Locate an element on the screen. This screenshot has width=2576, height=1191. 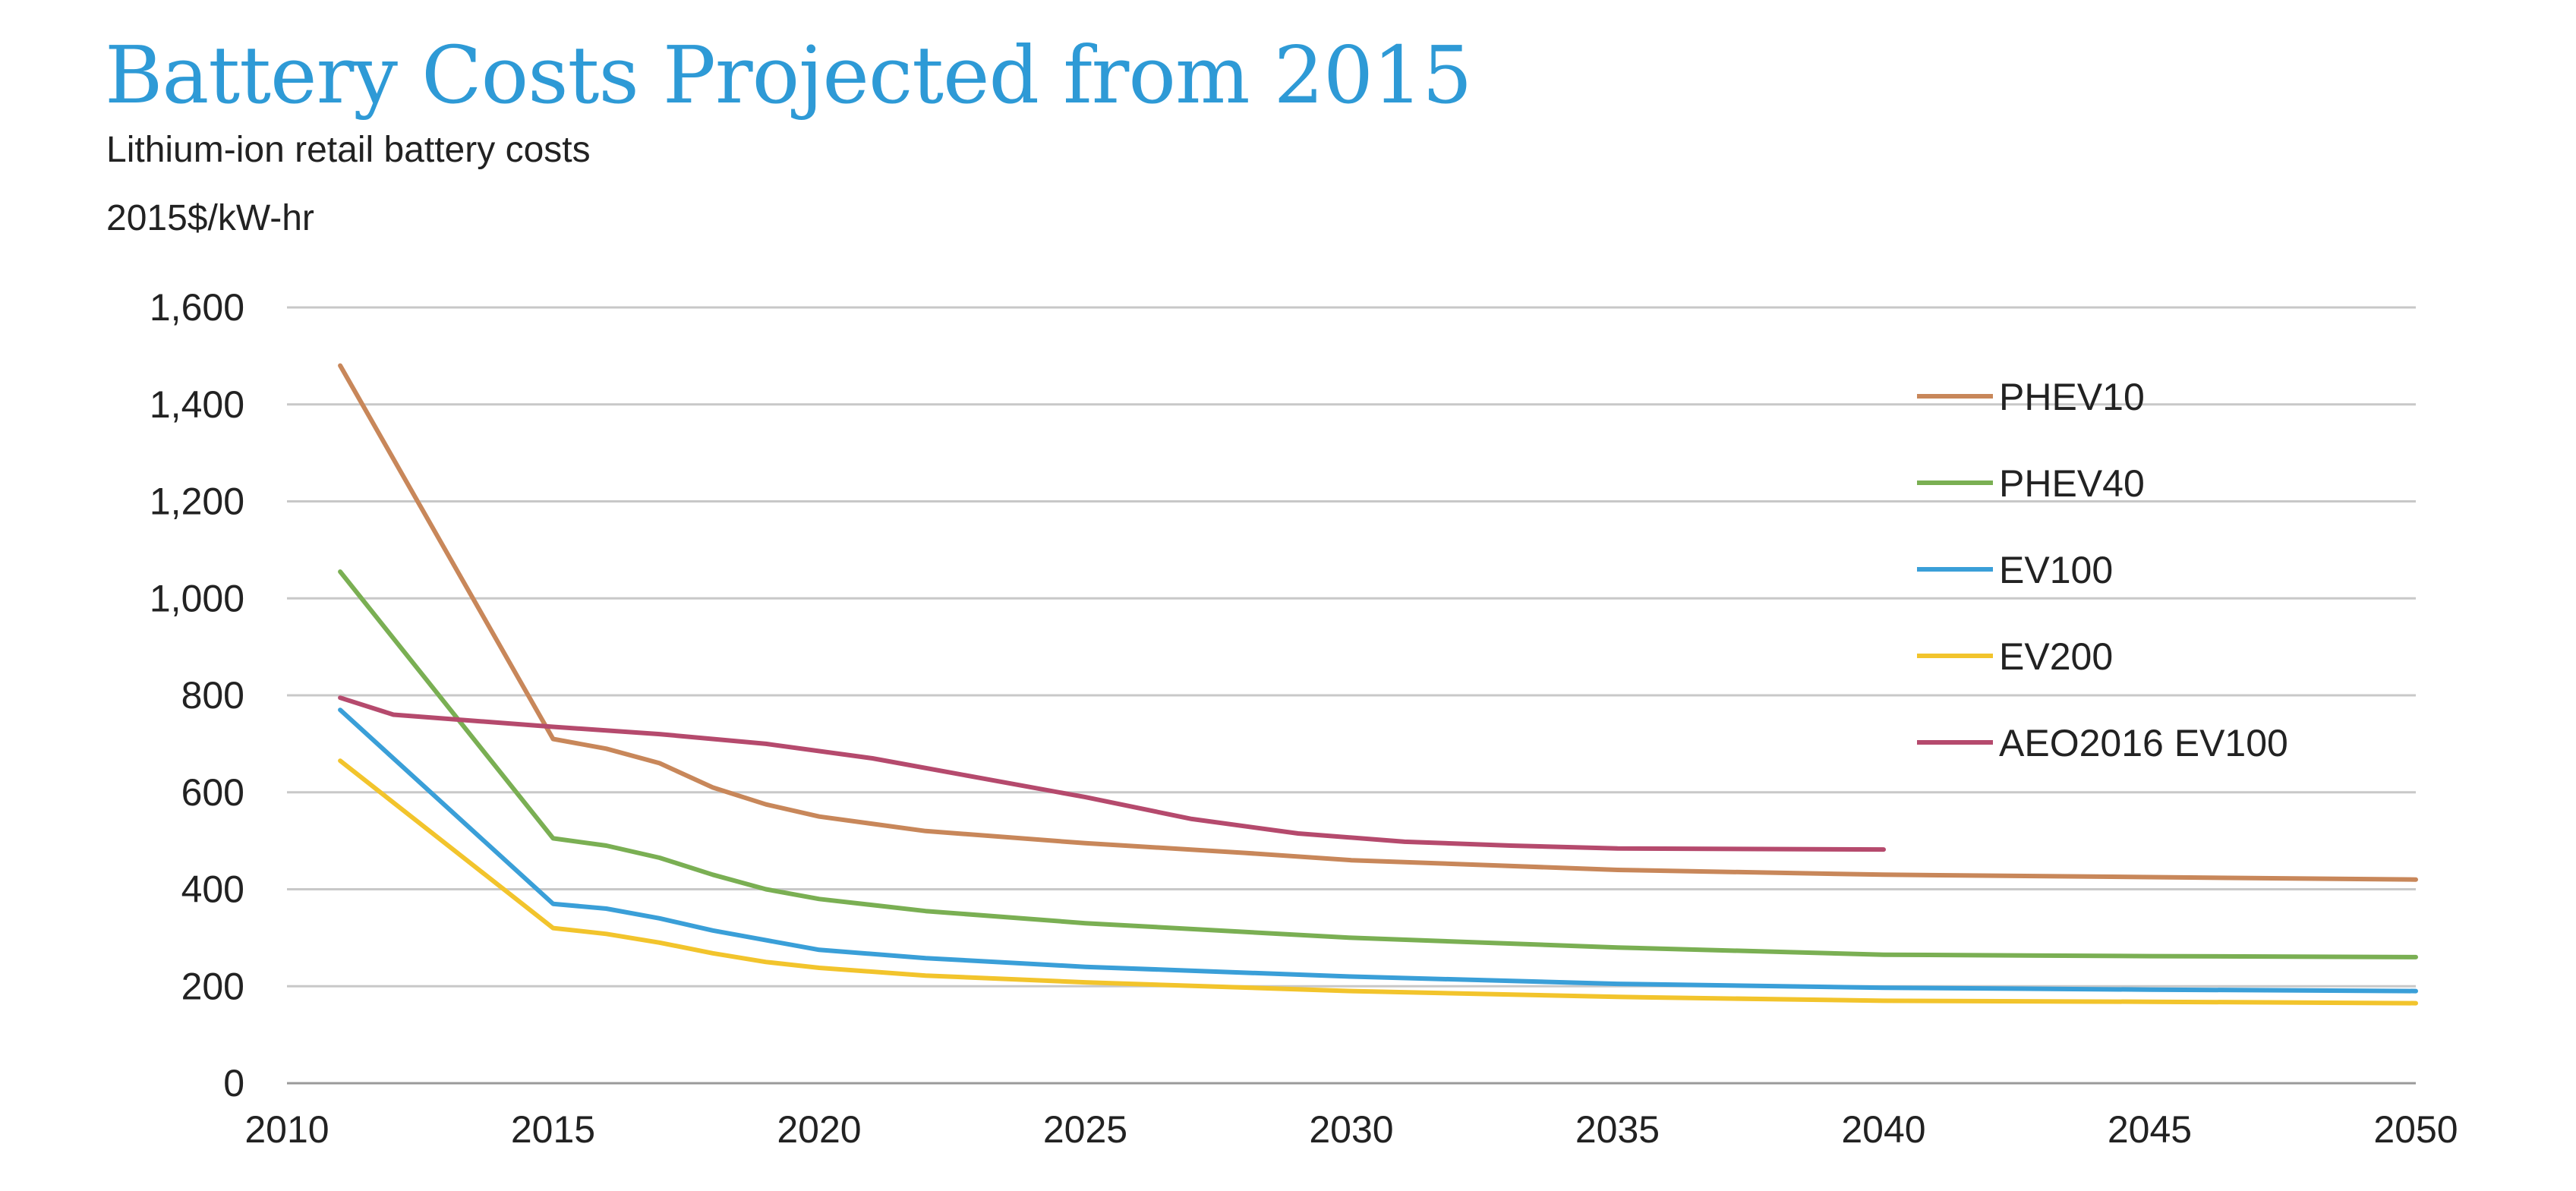
y-axis-label: 2015$/kW-hr is located at coordinates (210, 218).